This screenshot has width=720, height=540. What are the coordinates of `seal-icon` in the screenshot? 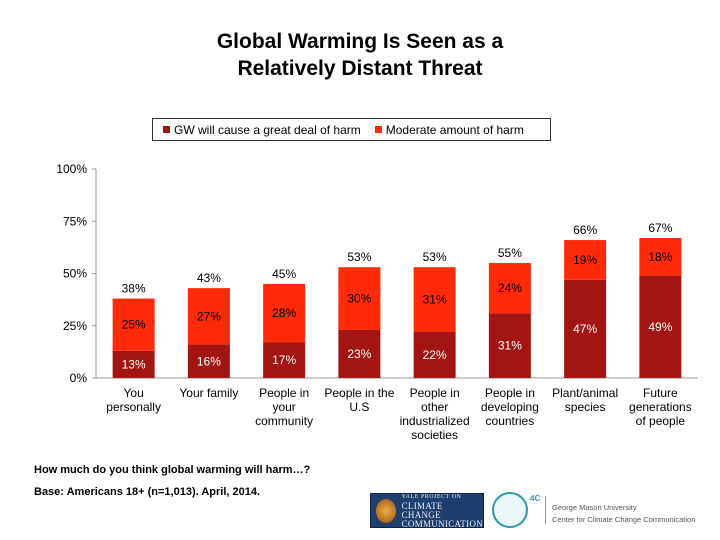 It's located at (386, 510).